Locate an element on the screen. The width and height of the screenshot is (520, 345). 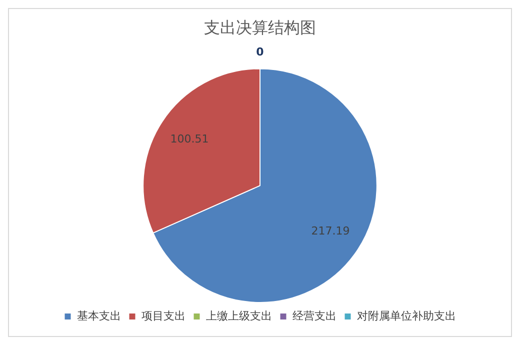
legend-label: 基本支出 is located at coordinates (98, 315).